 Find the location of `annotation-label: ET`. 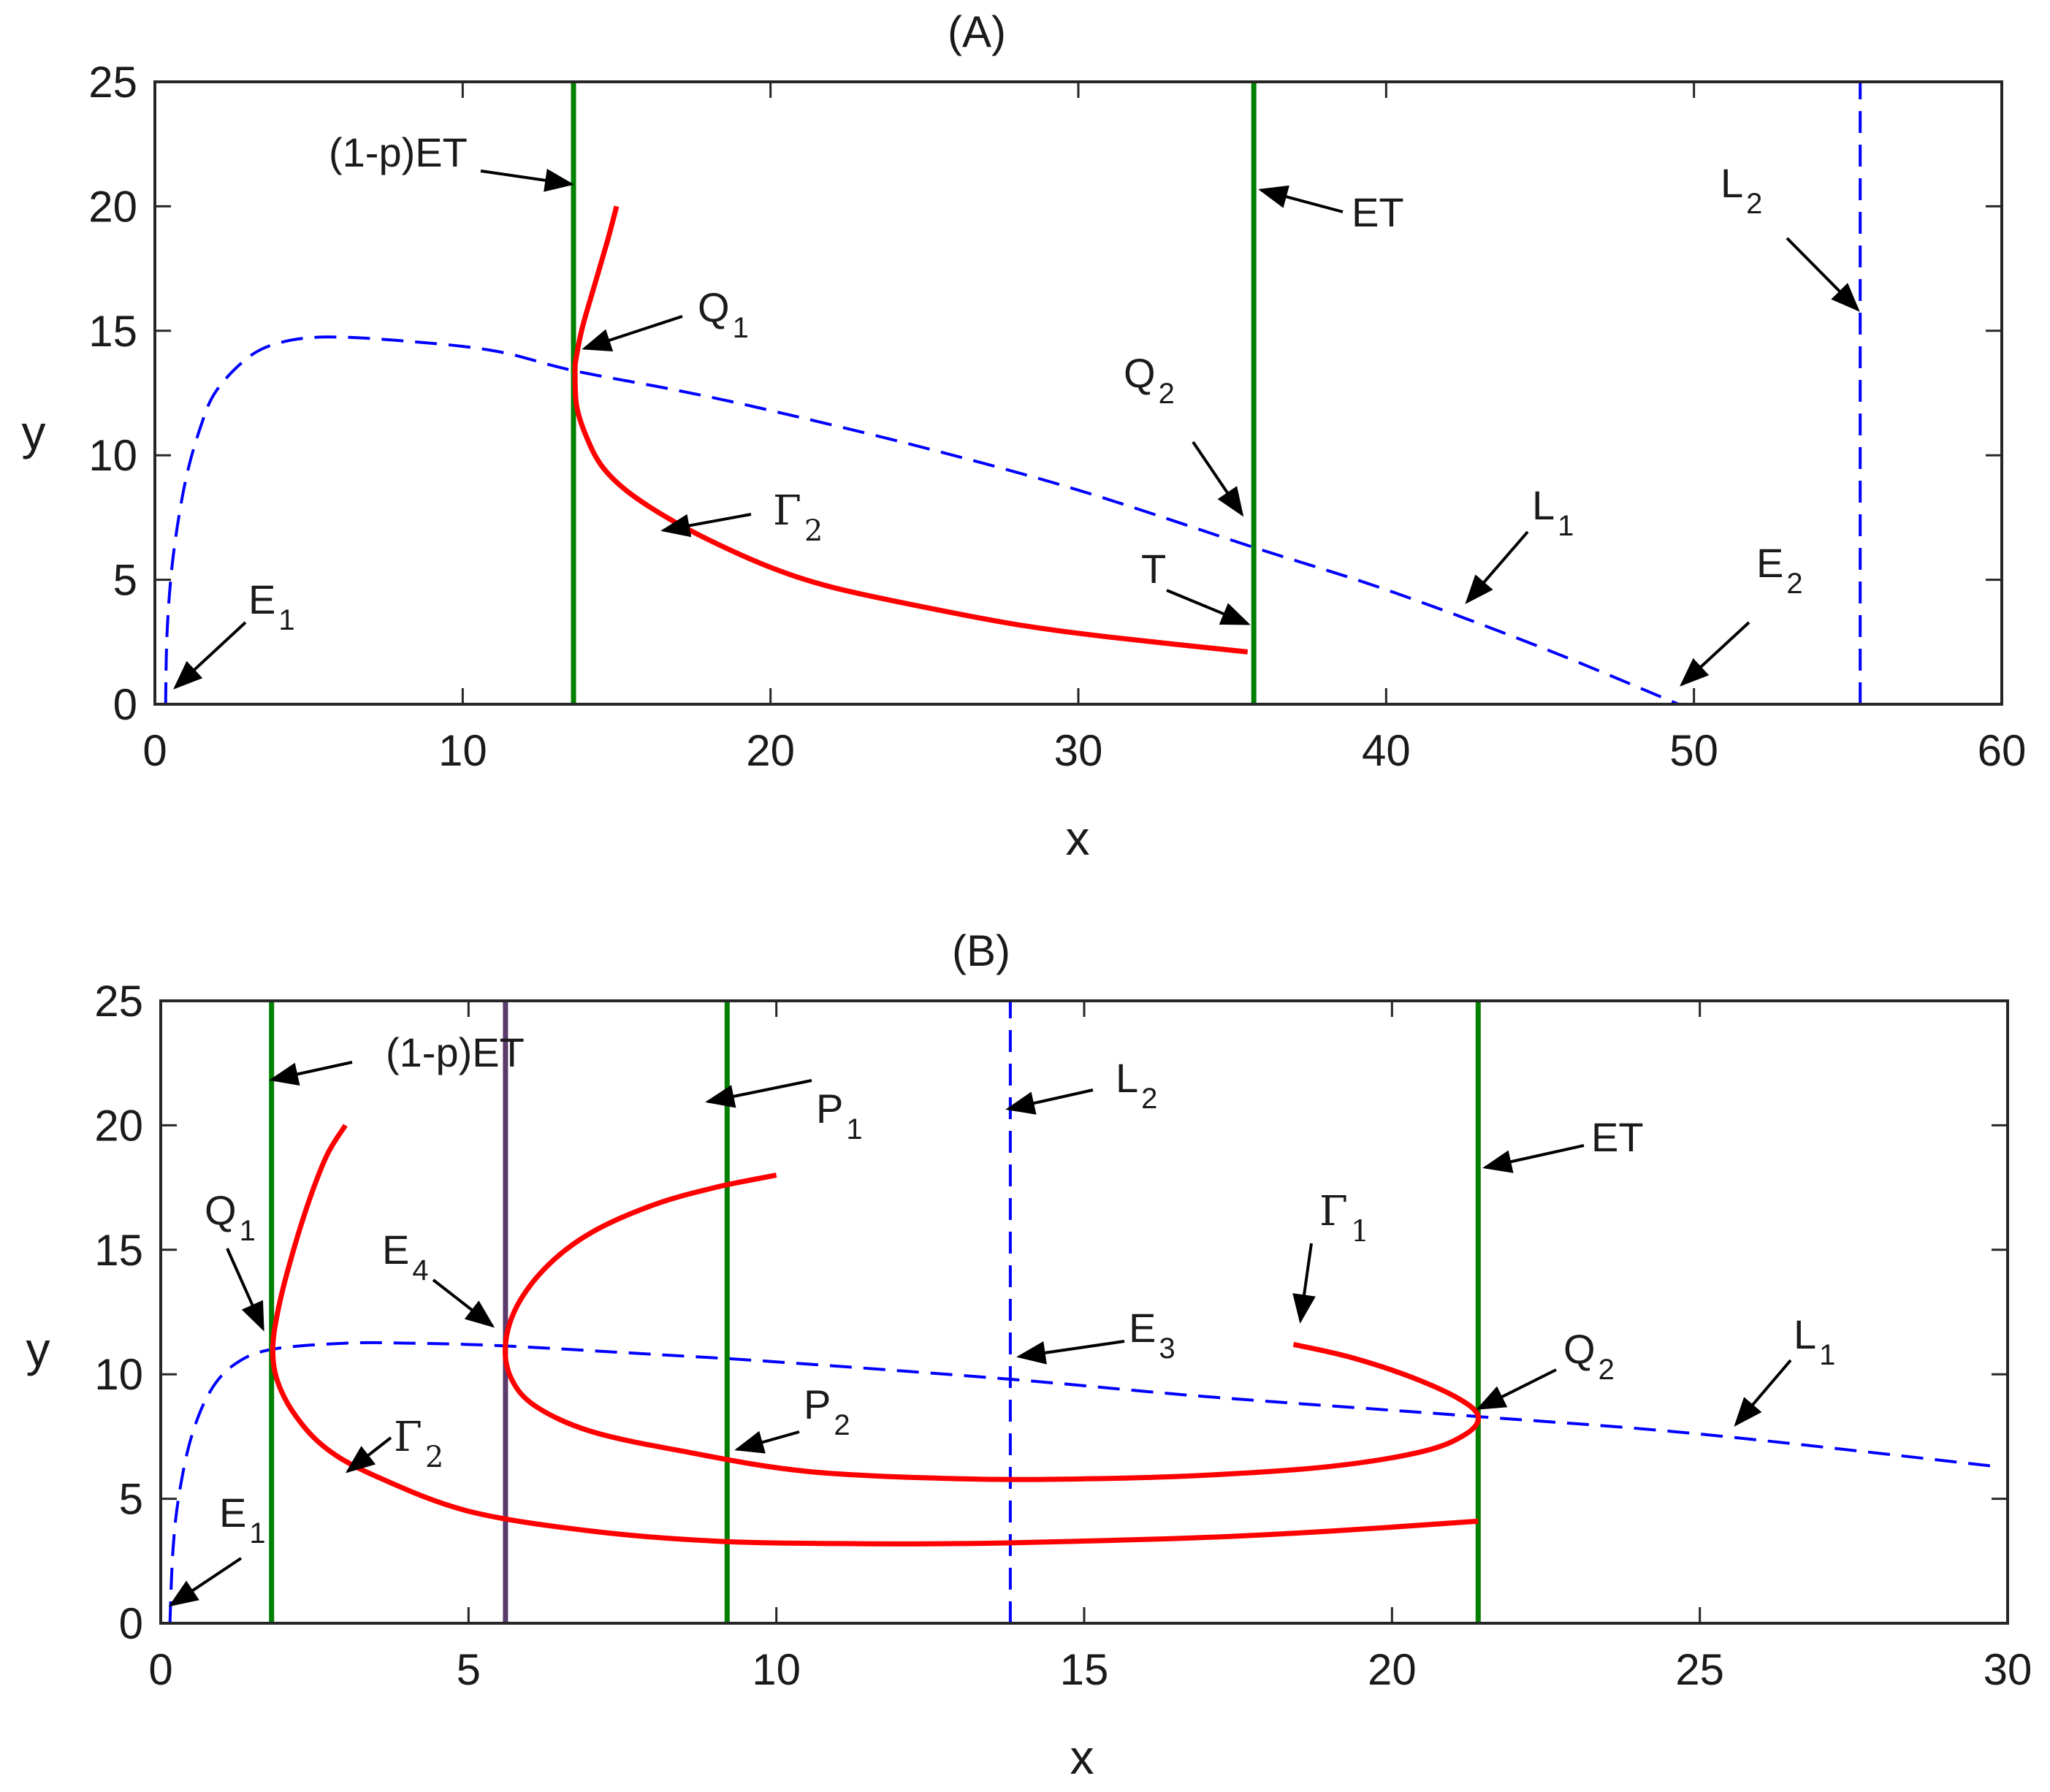

annotation-label: ET is located at coordinates (1617, 1137).